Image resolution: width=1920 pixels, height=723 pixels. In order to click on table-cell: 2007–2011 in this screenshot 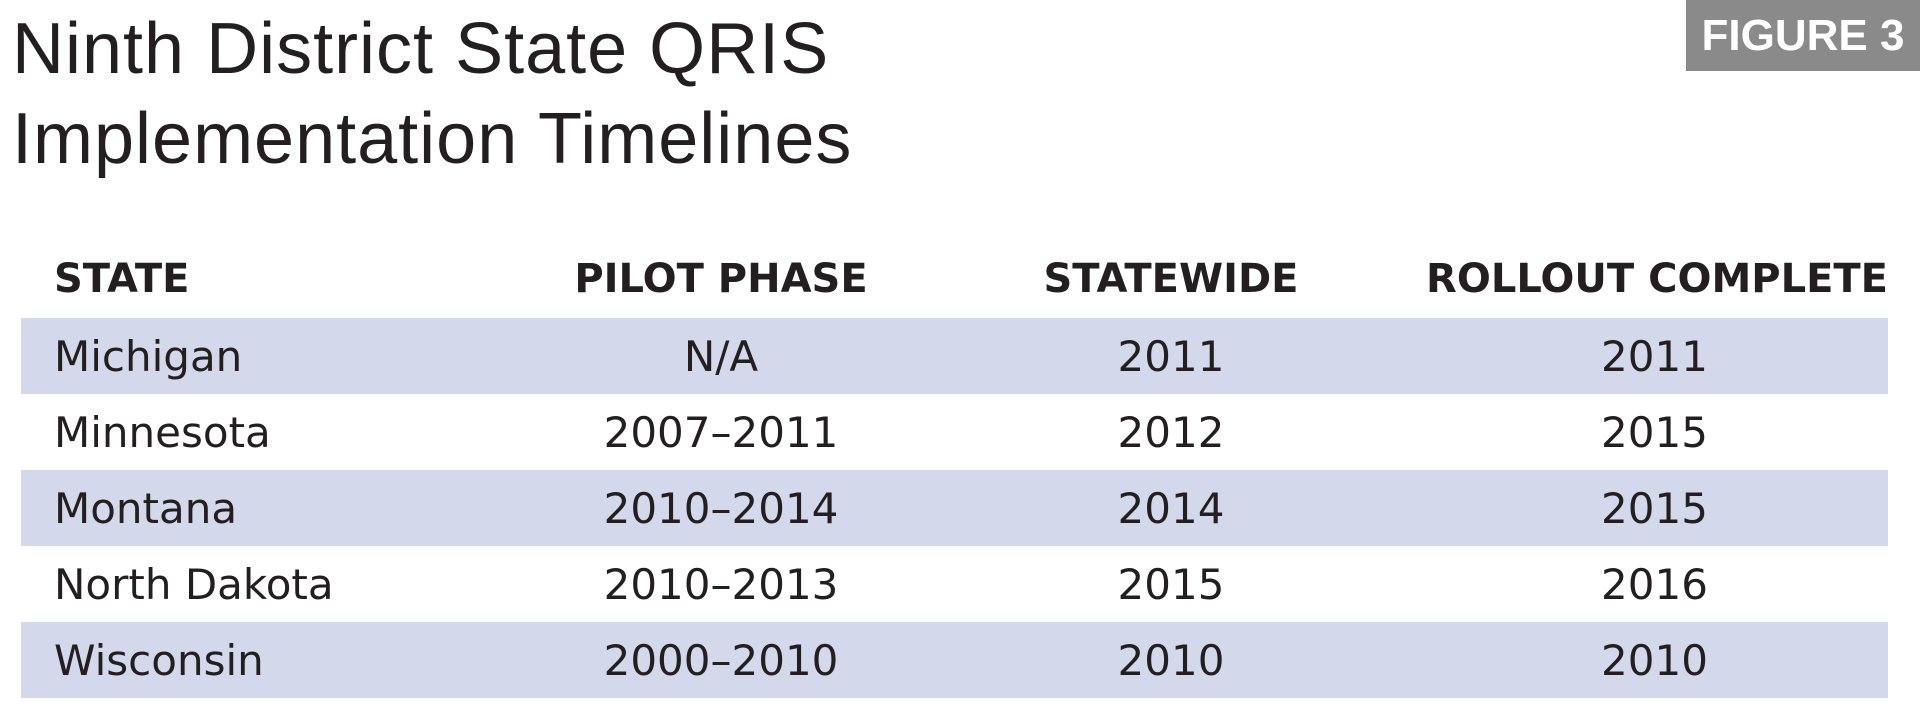, I will do `click(721, 432)`.